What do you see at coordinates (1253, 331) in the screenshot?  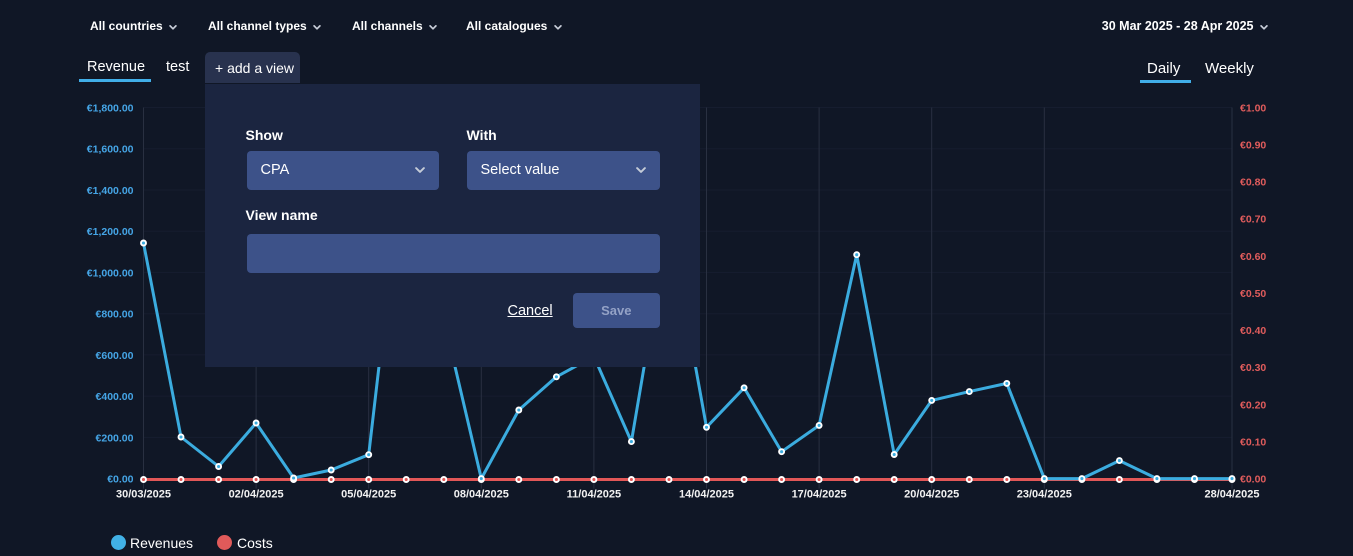 I see `svg-text: €0.40` at bounding box center [1253, 331].